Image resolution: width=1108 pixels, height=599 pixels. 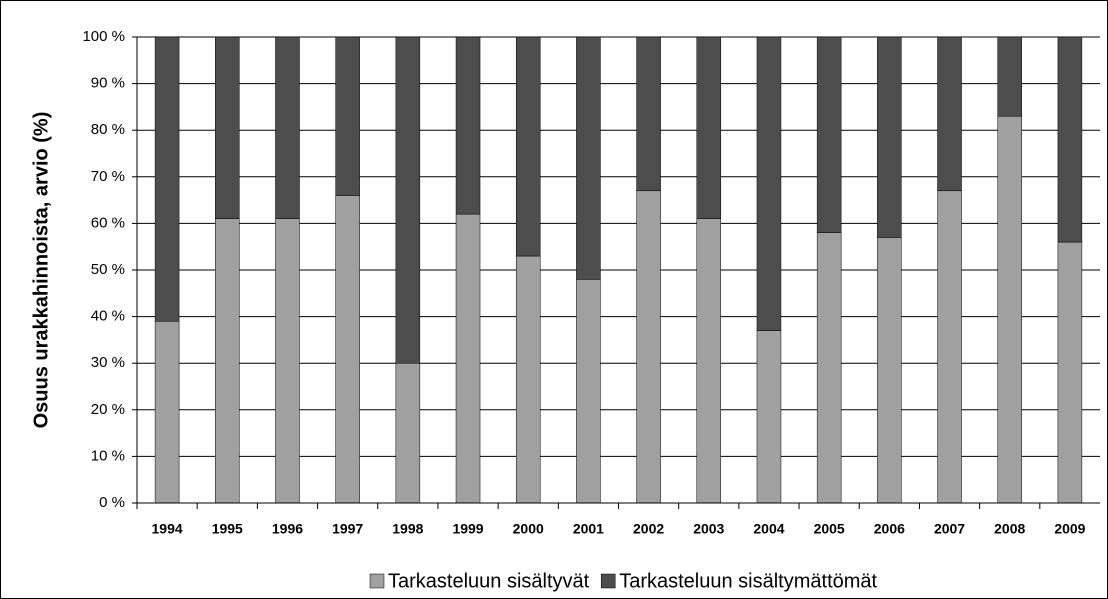 I want to click on y-tick-label: 20 %, so click(x=108, y=409).